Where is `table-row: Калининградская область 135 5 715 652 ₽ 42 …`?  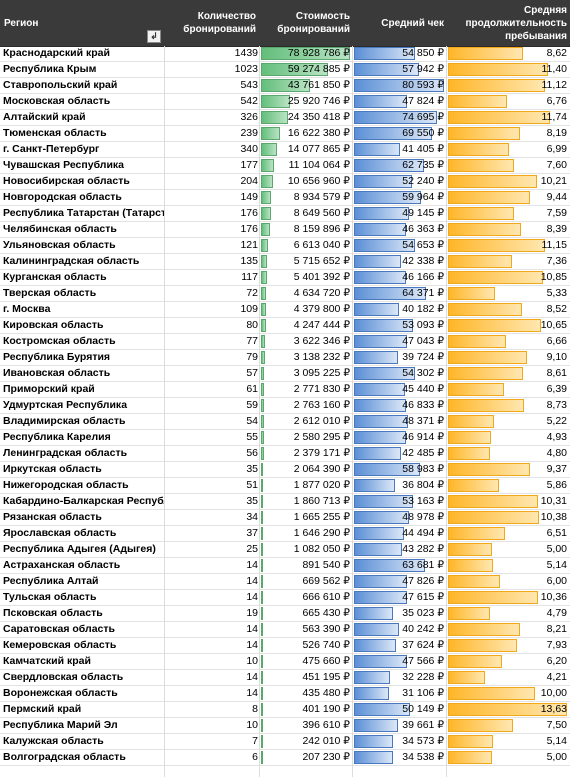
table-row: Калининградская область 135 5 715 652 ₽ 42 … is located at coordinates (285, 262).